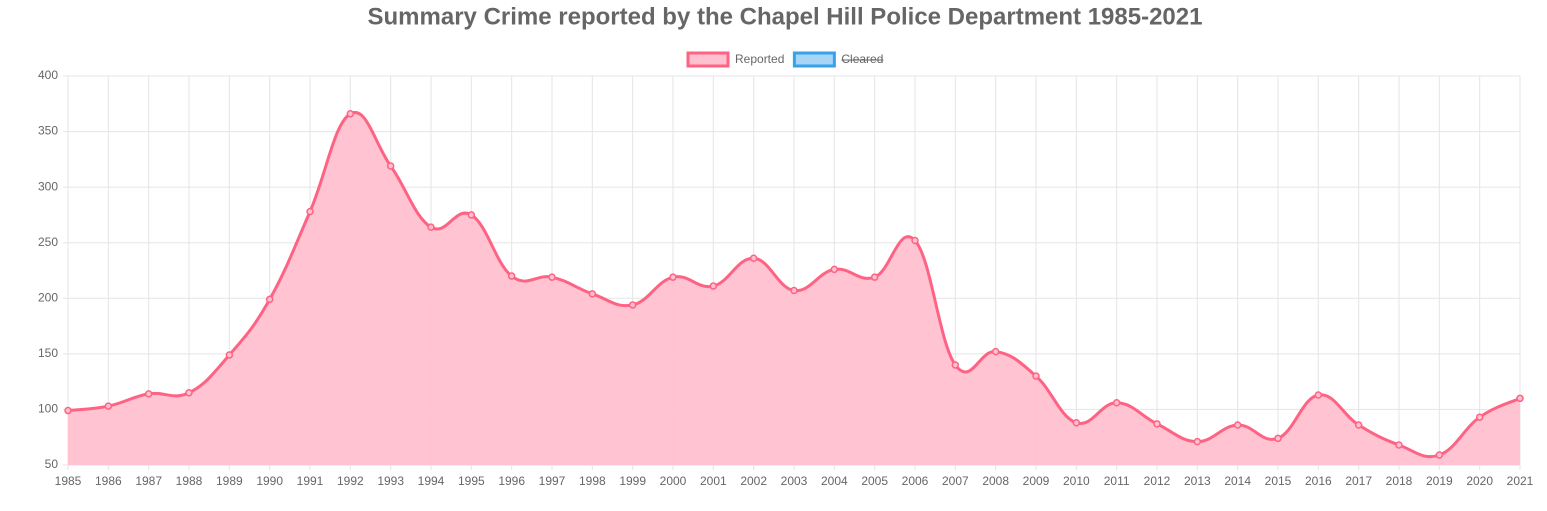  What do you see at coordinates (48, 186) in the screenshot?
I see `y-tick-label: 300` at bounding box center [48, 186].